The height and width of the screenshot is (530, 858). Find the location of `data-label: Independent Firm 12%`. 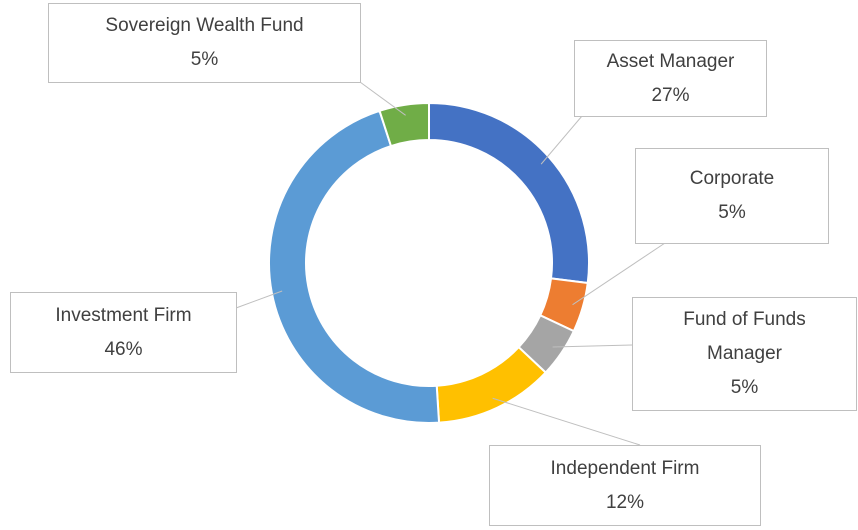

data-label: Independent Firm 12% is located at coordinates (625, 485).